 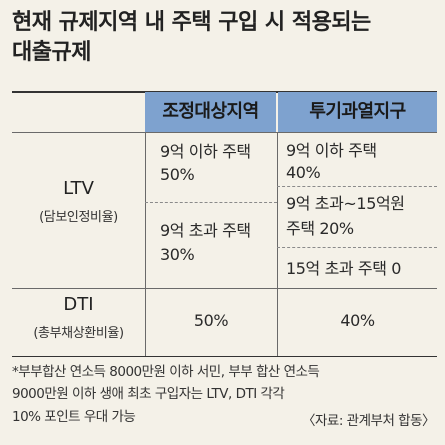 I want to click on header-bottom-rule, so click(x=224, y=132).